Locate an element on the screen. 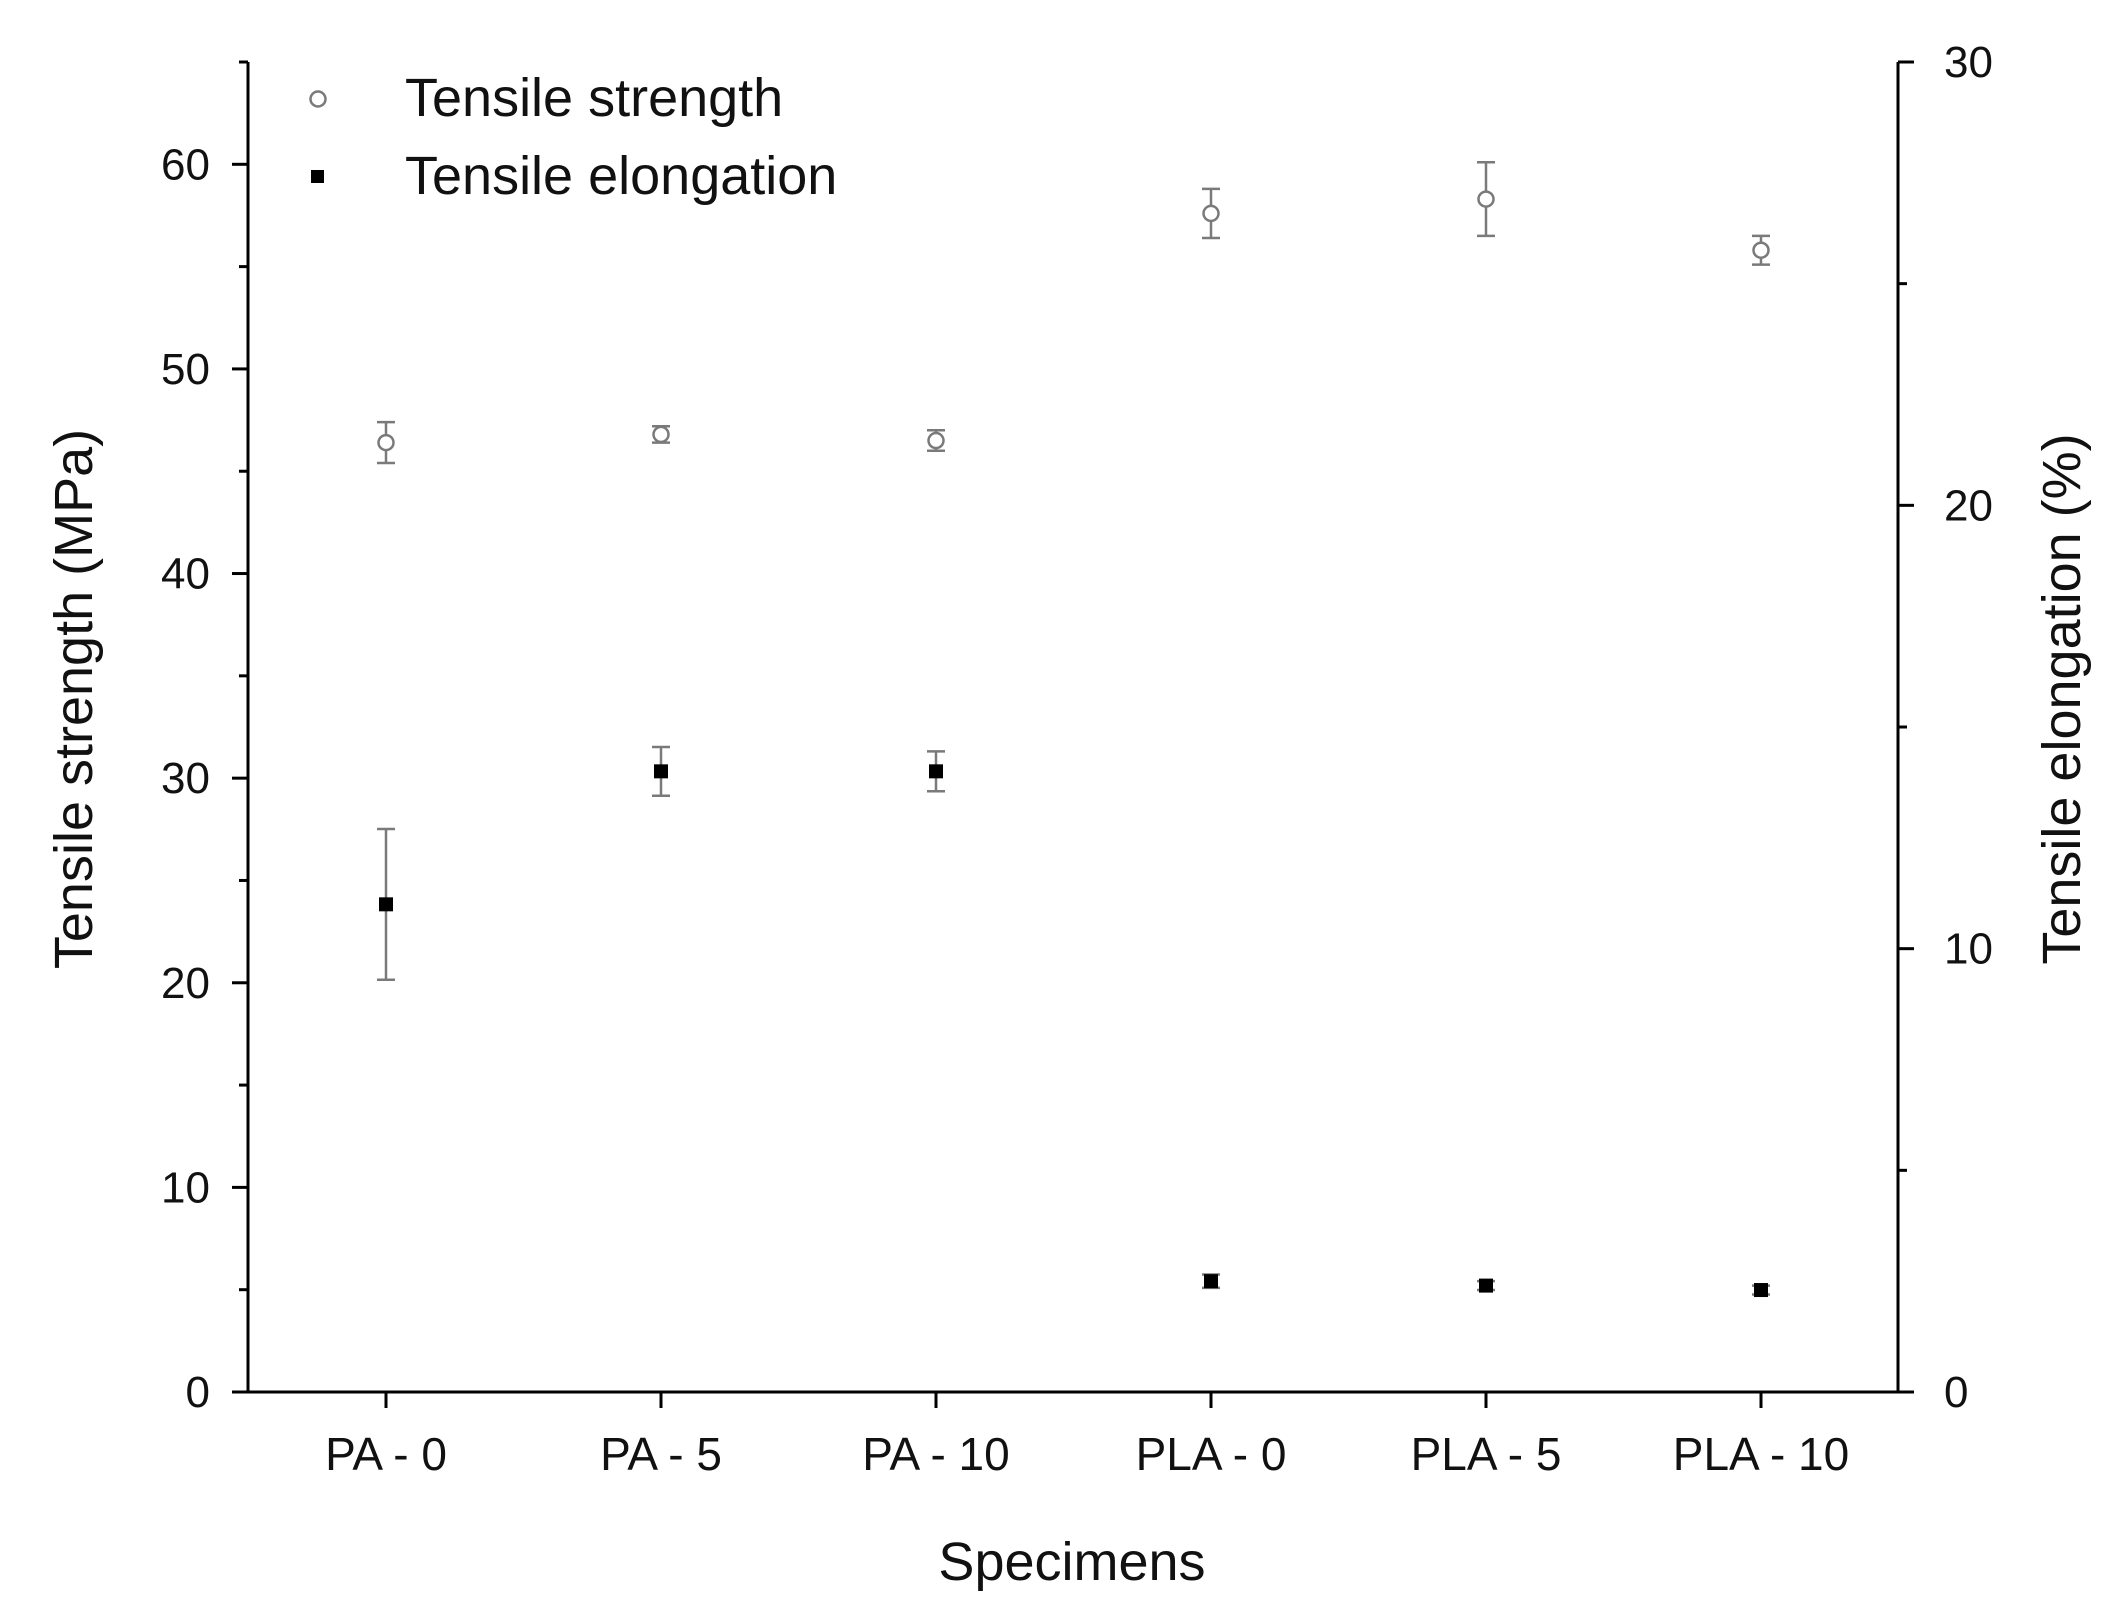  y-right-tick-label: 0 is located at coordinates (1956, 1392).